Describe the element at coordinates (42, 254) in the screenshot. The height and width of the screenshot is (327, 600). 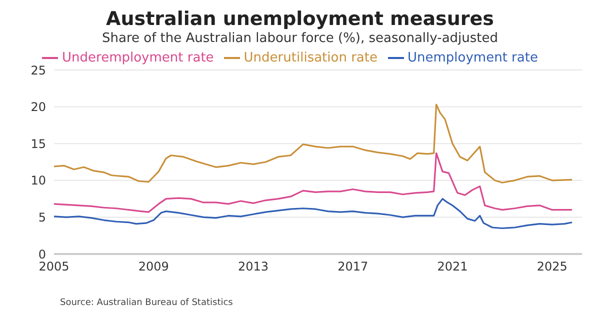
I see `y-tick-label: 0` at that location.